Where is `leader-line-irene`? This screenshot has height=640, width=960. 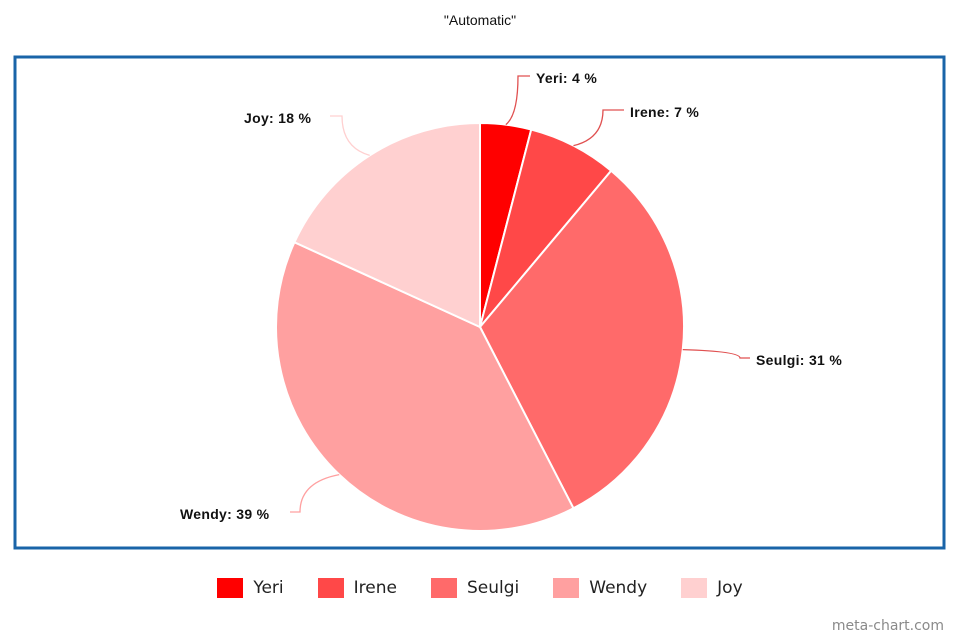 leader-line-irene is located at coordinates (598, 128).